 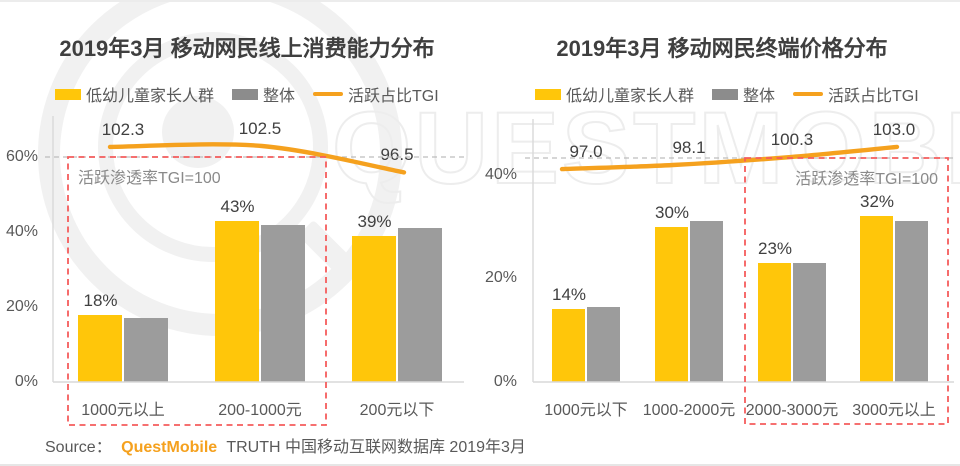 I want to click on bar-overall-1000-2000元, so click(x=706, y=301).